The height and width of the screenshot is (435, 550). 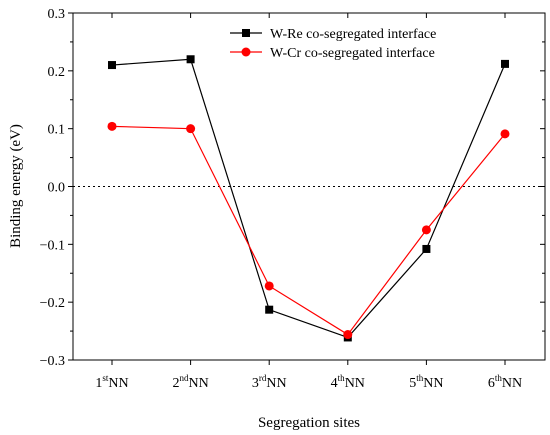 What do you see at coordinates (16, 186) in the screenshot?
I see `y-axis-title: Binding energy (eV)` at bounding box center [16, 186].